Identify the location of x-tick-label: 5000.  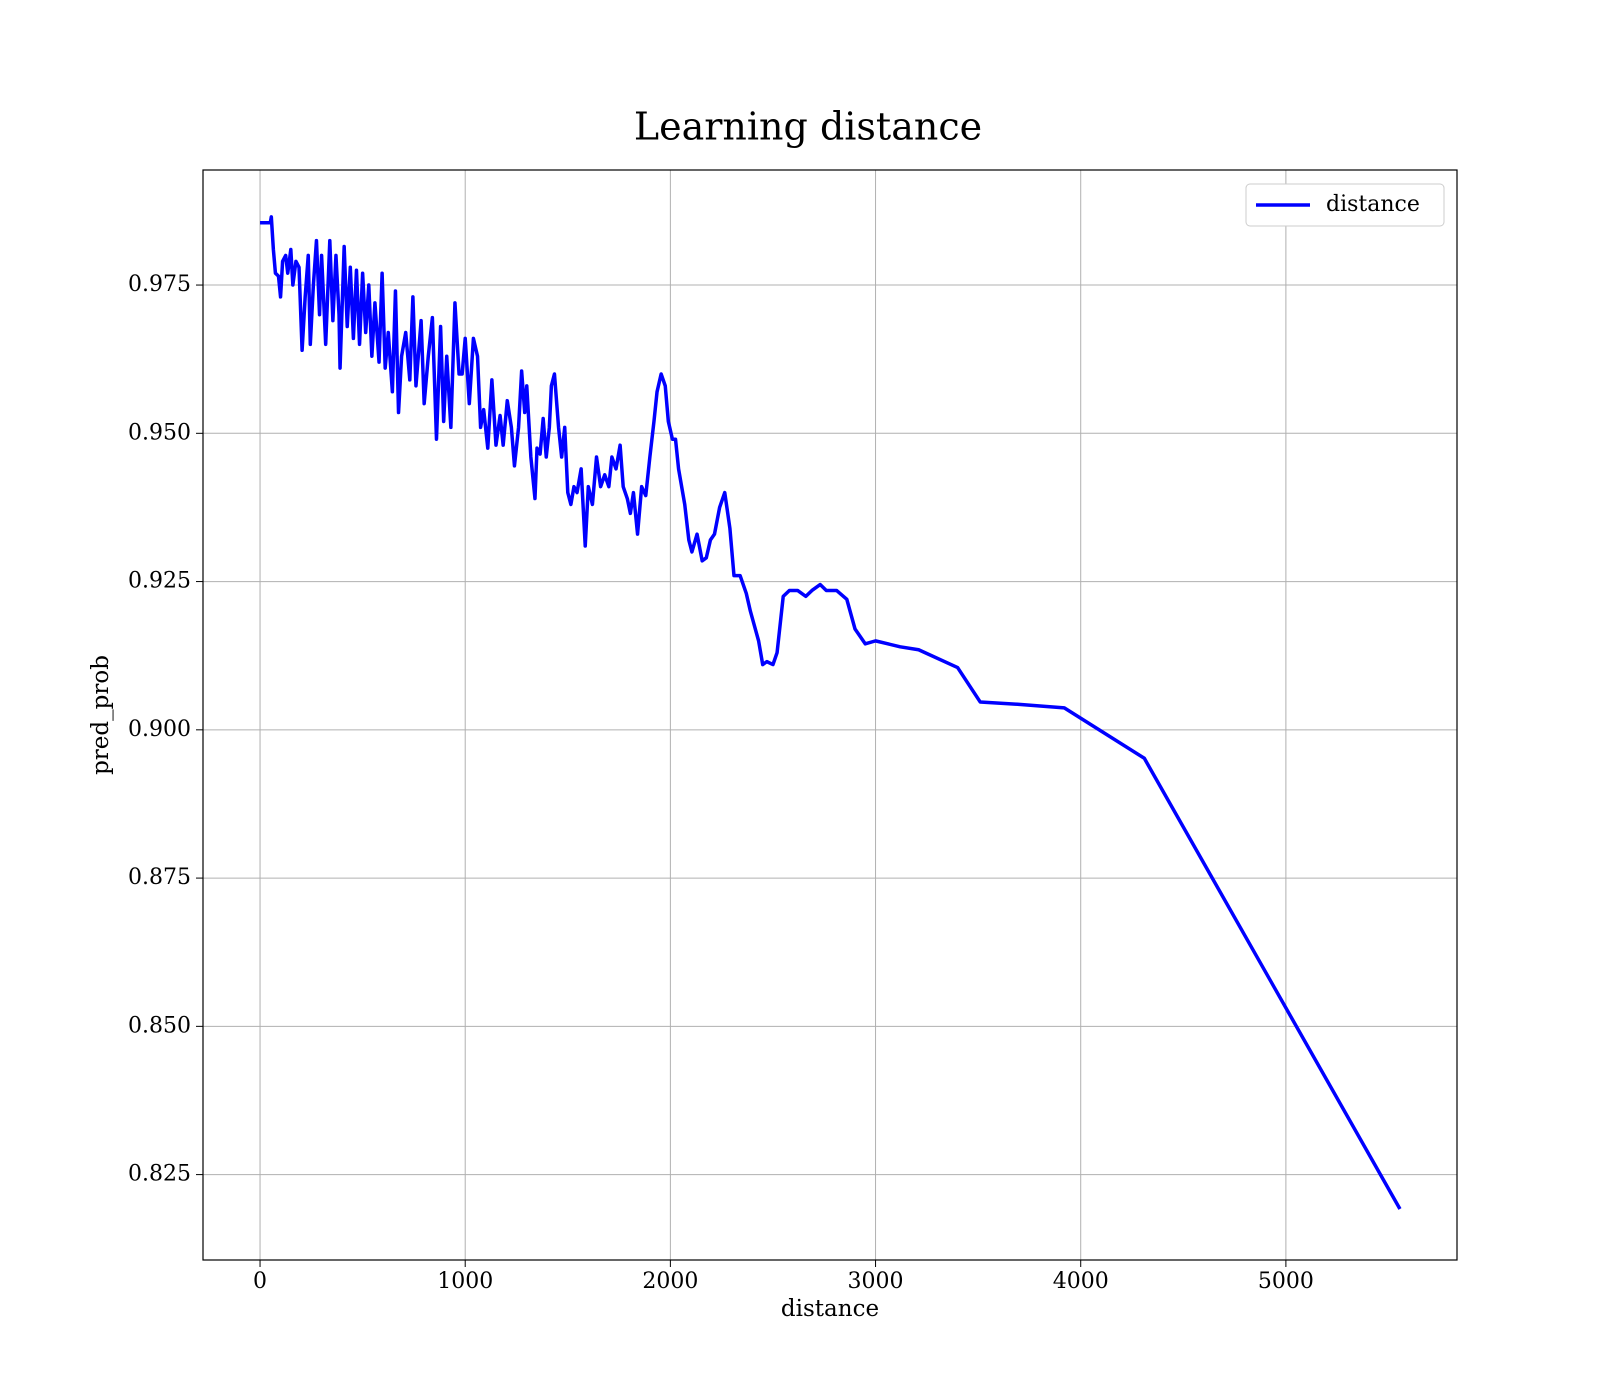
(1286, 1281).